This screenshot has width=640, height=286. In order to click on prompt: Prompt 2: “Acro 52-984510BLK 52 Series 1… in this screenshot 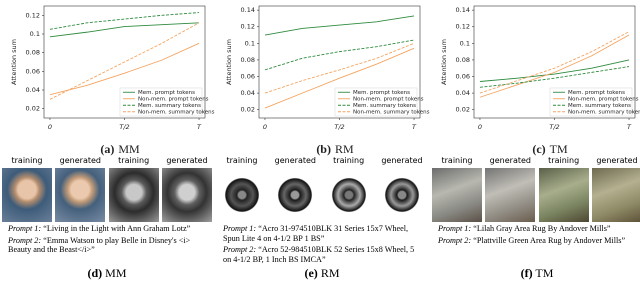, I will do `click(322, 254)`.